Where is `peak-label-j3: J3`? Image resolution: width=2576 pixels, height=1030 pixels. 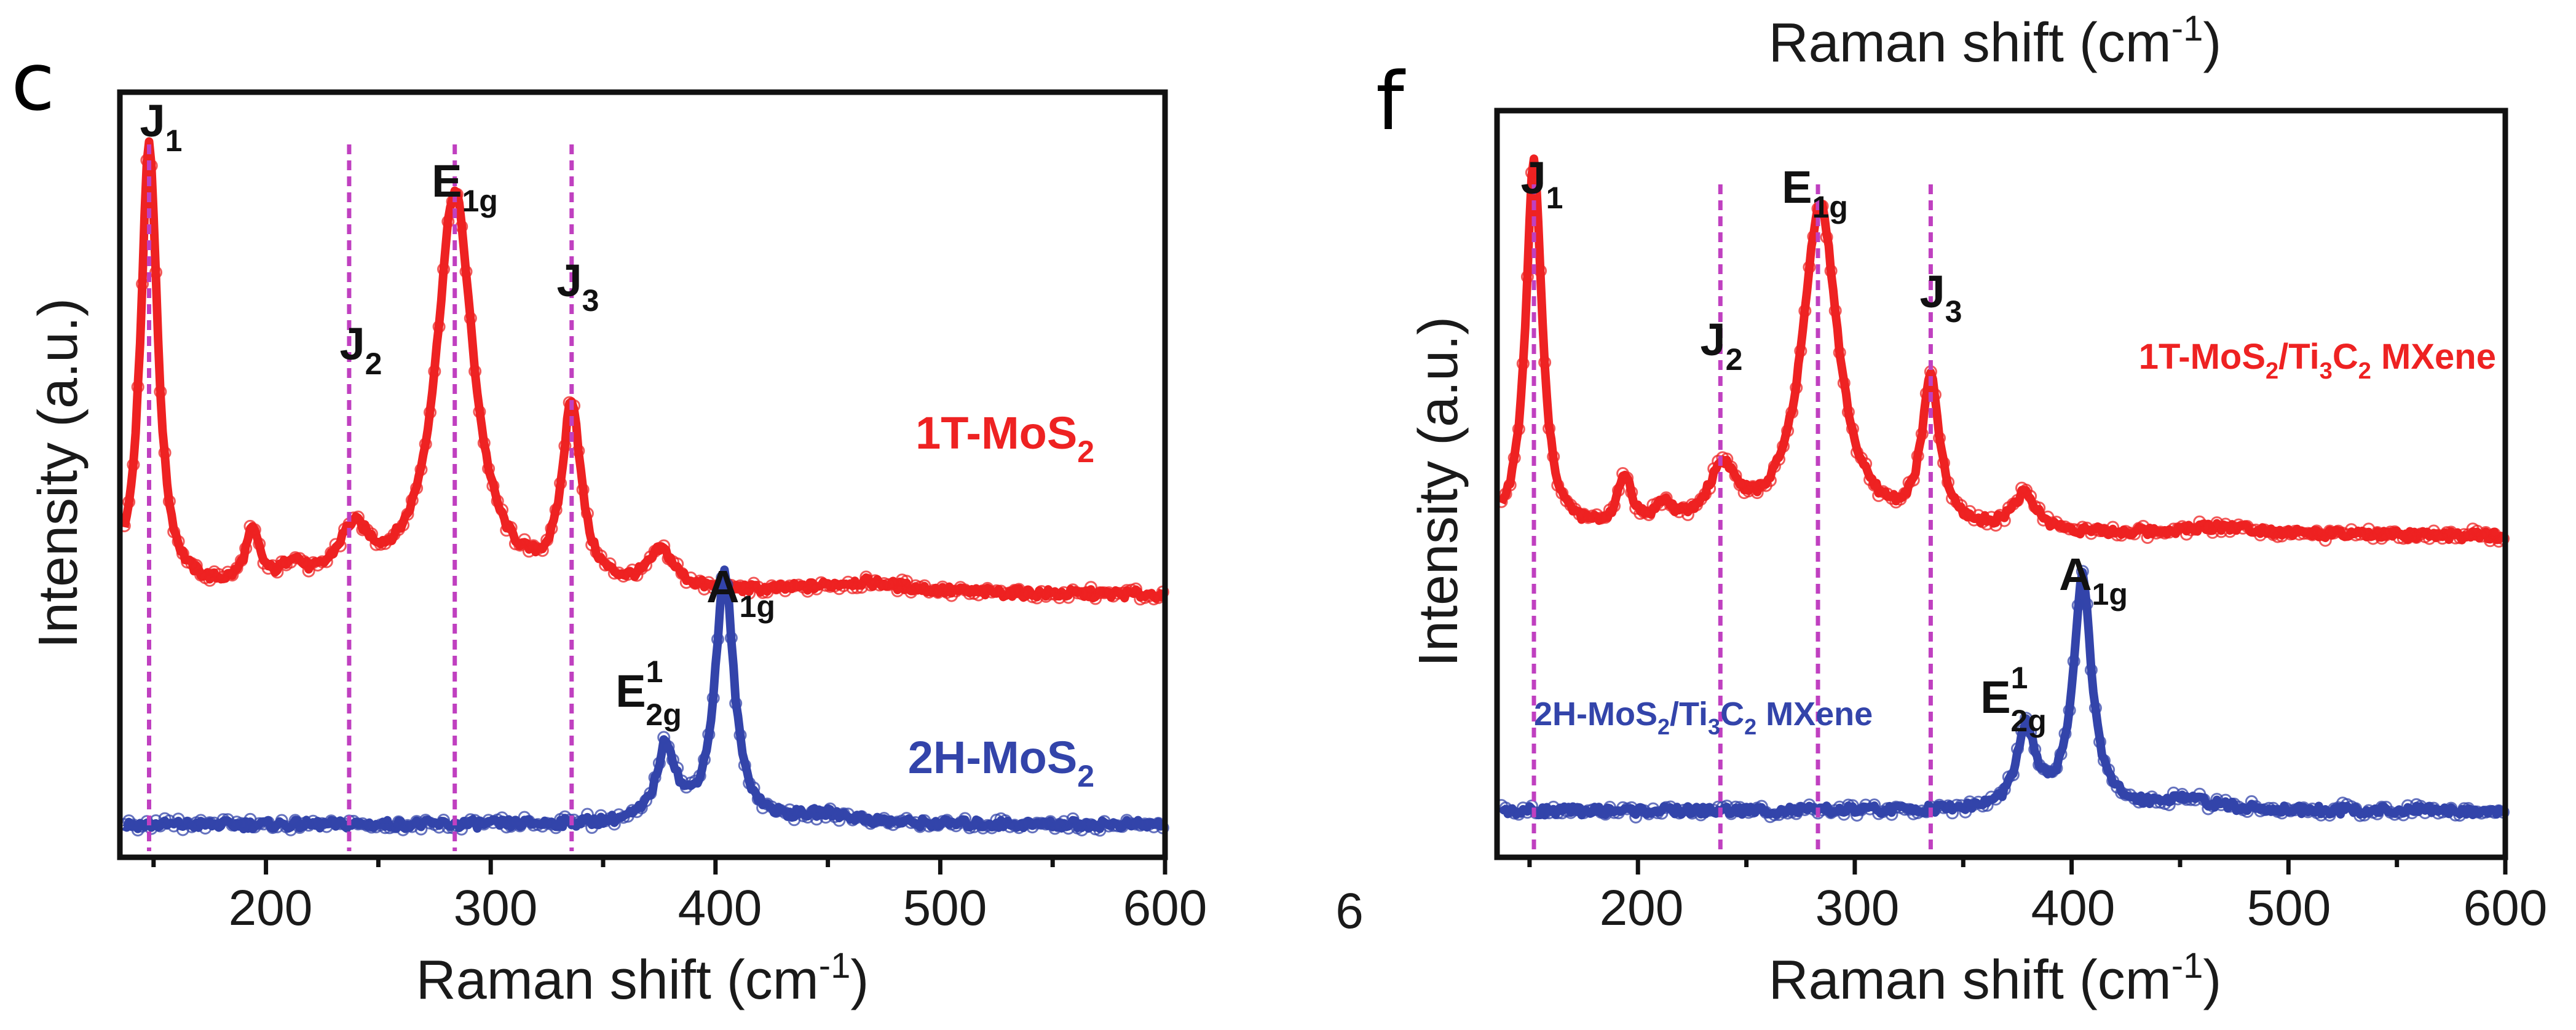
peak-label-j3: J3 is located at coordinates (1941, 297).